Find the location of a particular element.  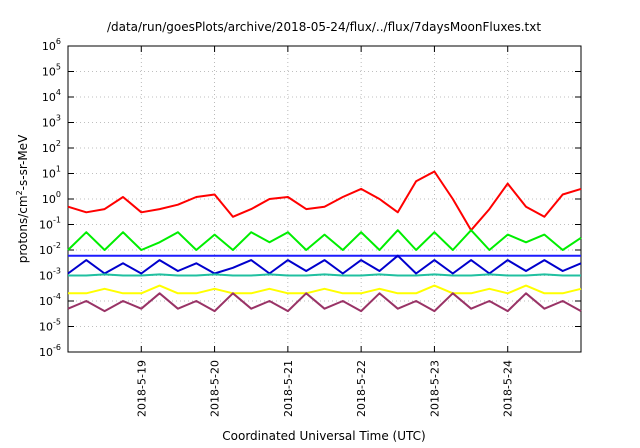

y-tick-label: 10⁶ is located at coordinates (51, 45).